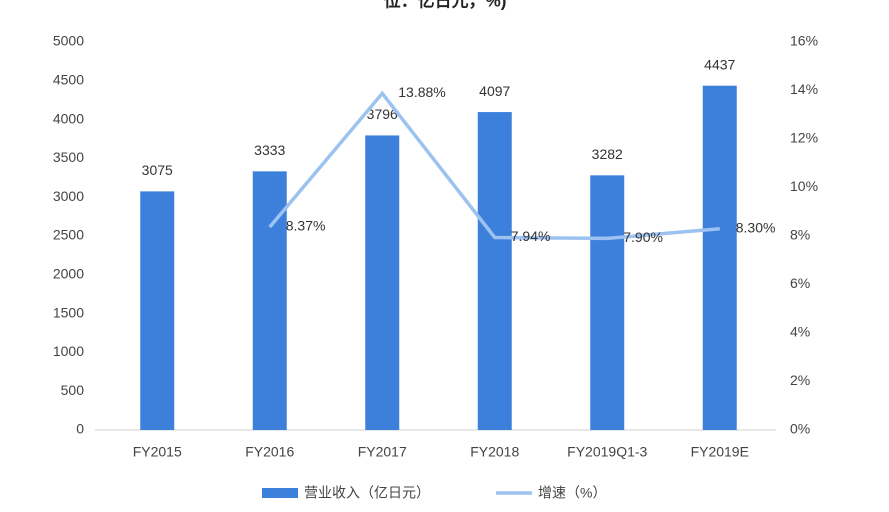  I want to click on y-tick-label: 2000, so click(68, 274).